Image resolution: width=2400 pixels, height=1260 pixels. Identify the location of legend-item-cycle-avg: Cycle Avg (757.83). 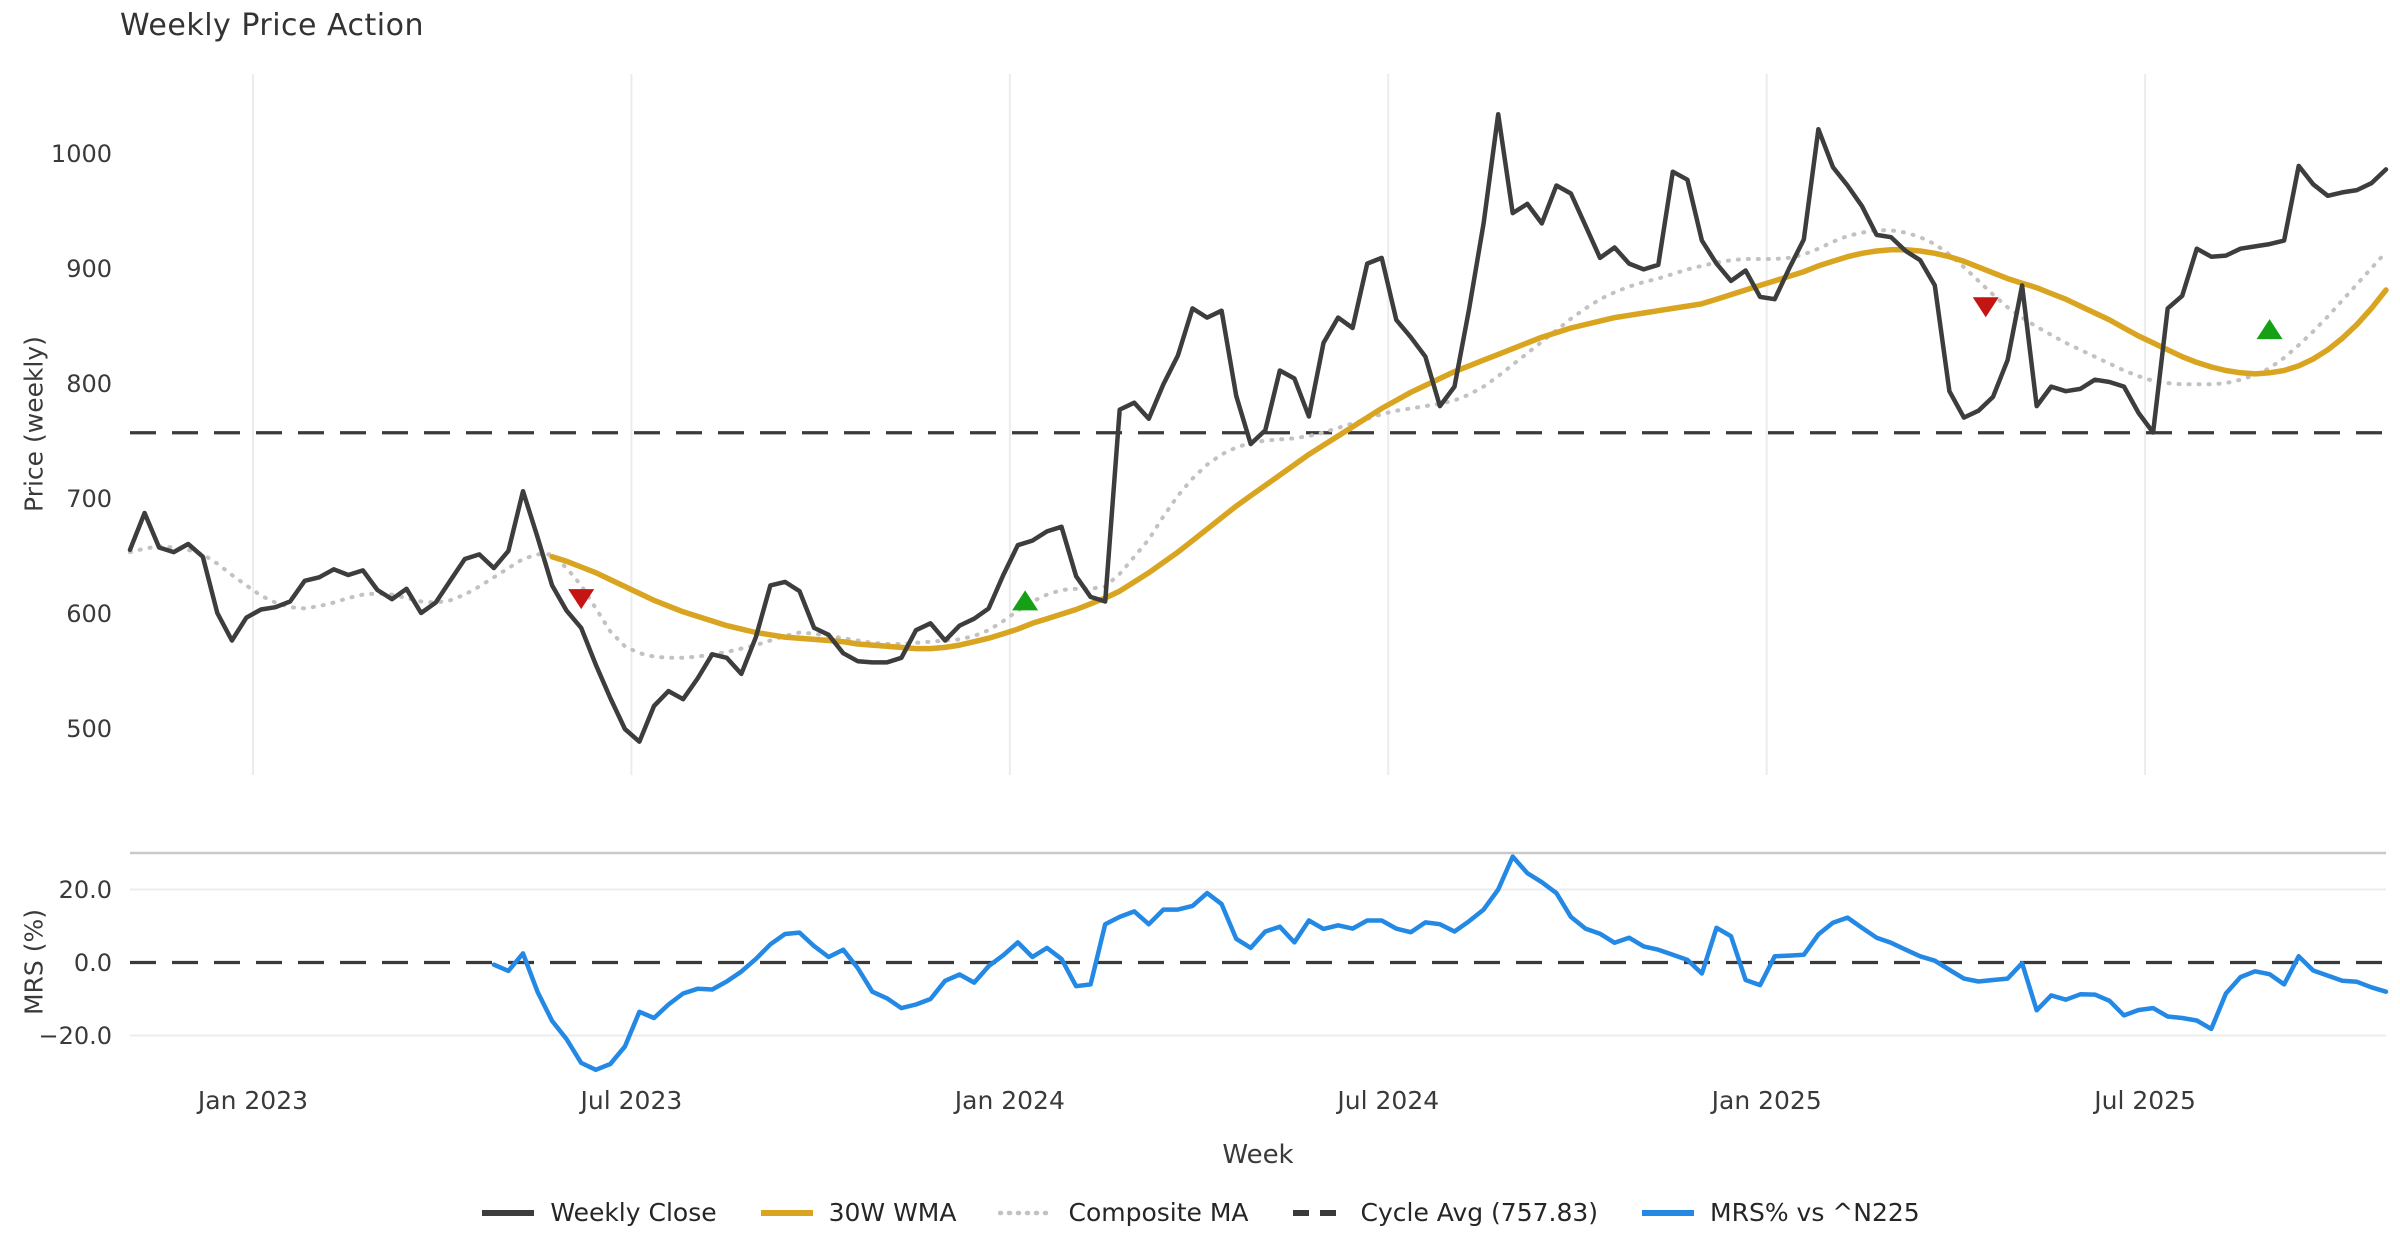
(1445, 1212).